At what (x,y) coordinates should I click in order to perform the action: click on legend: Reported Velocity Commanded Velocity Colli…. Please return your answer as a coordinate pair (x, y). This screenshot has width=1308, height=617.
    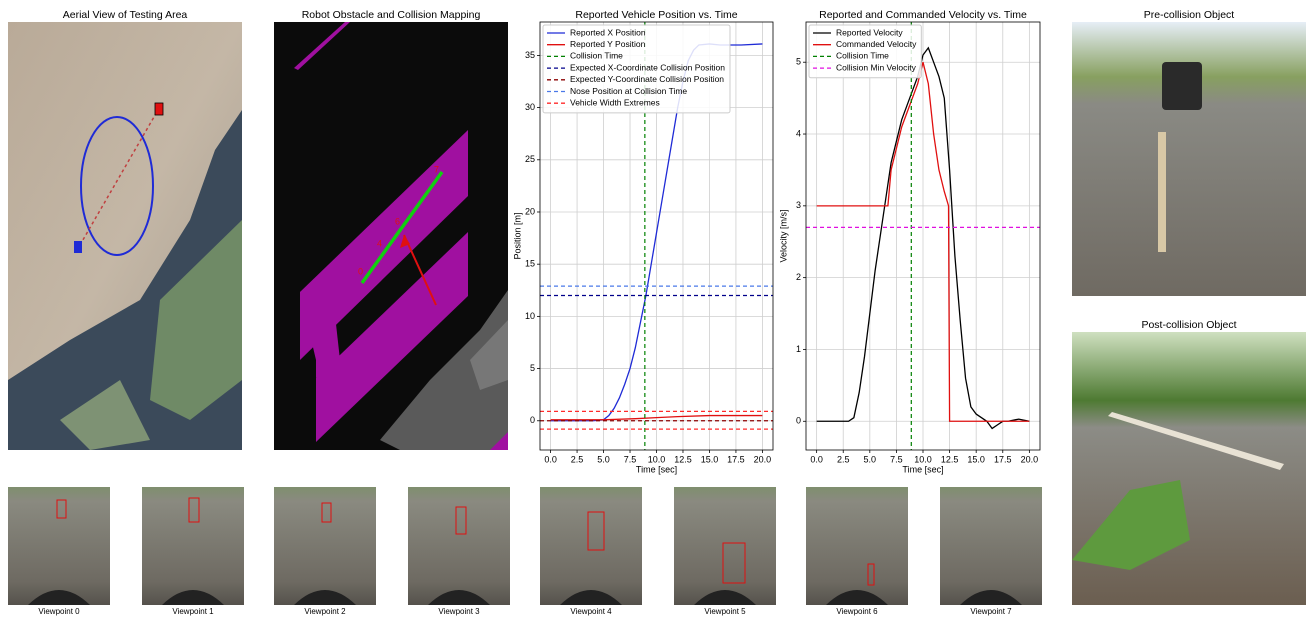
    Looking at the image, I should click on (865, 51).